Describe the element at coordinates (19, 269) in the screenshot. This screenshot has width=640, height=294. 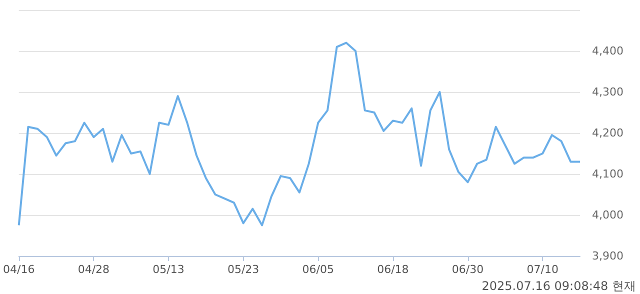
I see `x-tick-label: 04/16` at that location.